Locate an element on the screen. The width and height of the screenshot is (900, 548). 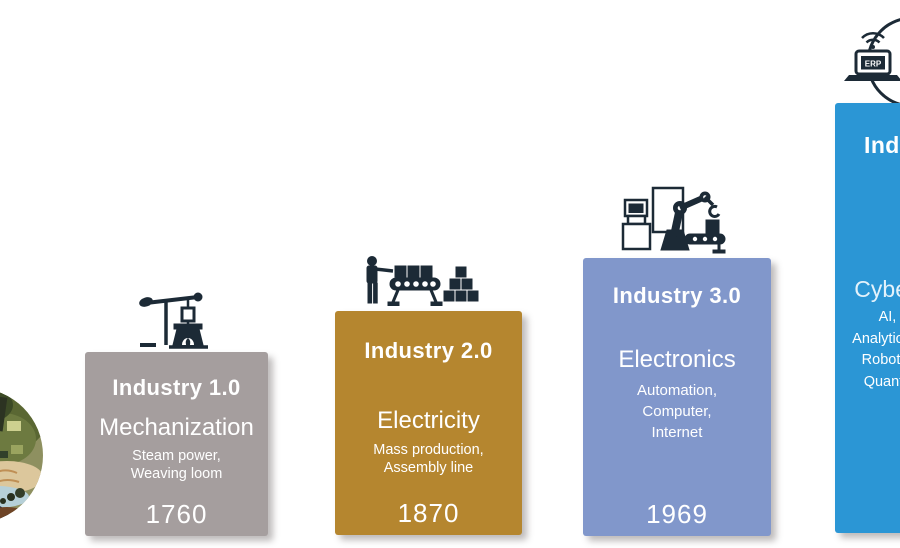
stage-name: Cyber Physical is located at coordinates (877, 289).